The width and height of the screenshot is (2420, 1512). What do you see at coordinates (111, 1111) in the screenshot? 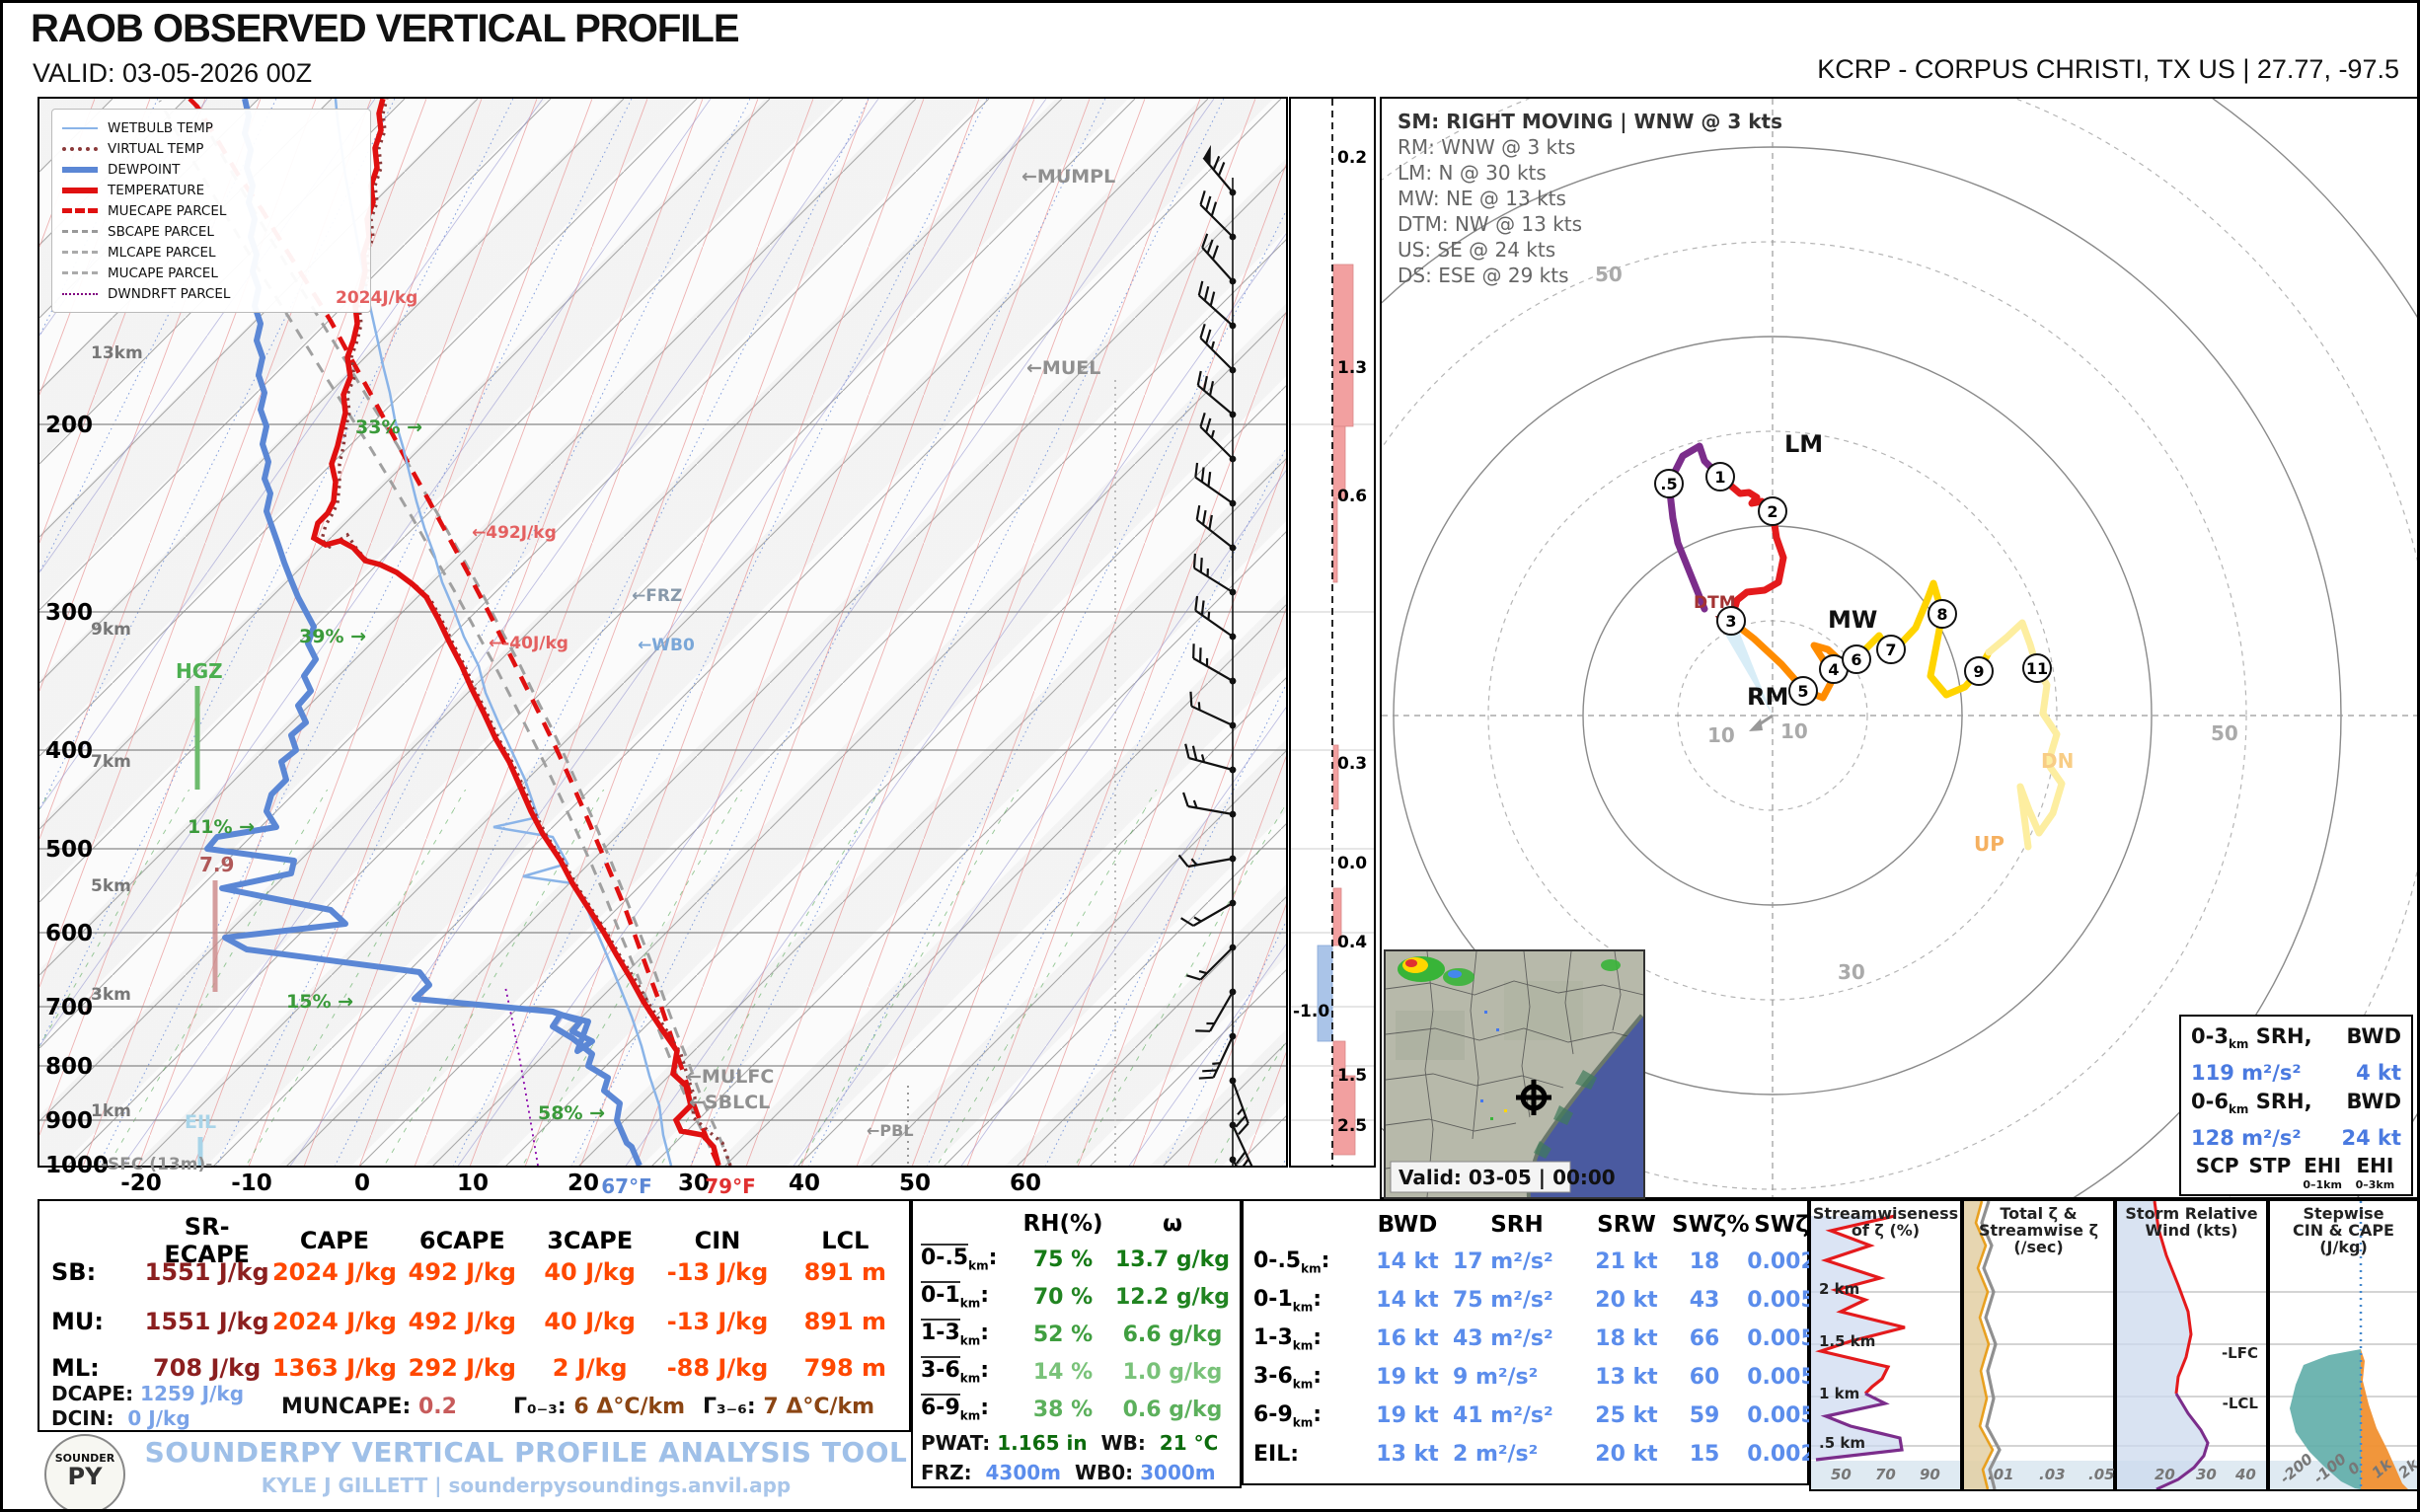
I see `height-label: 1km` at bounding box center [111, 1111].